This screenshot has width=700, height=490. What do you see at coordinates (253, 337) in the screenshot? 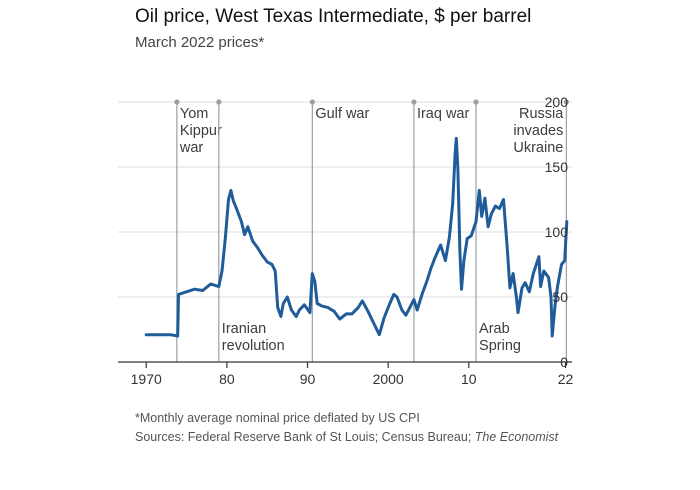
I see `event-label: Iranian revolution` at bounding box center [253, 337].